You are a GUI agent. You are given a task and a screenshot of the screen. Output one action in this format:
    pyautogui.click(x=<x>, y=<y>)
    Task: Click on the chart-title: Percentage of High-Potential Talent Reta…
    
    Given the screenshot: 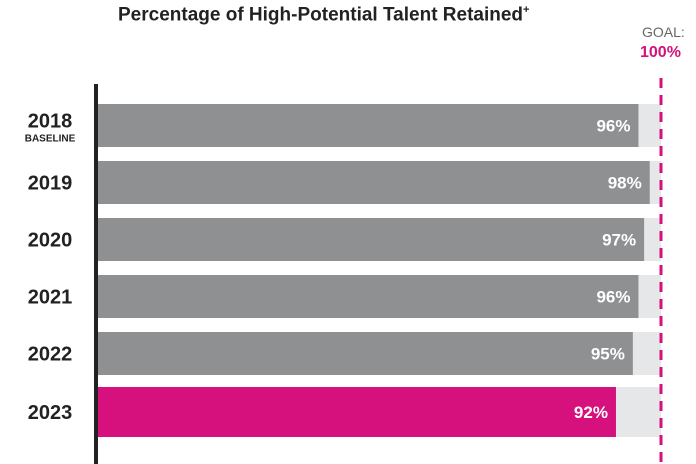 What is the action you would take?
    pyautogui.click(x=323, y=15)
    